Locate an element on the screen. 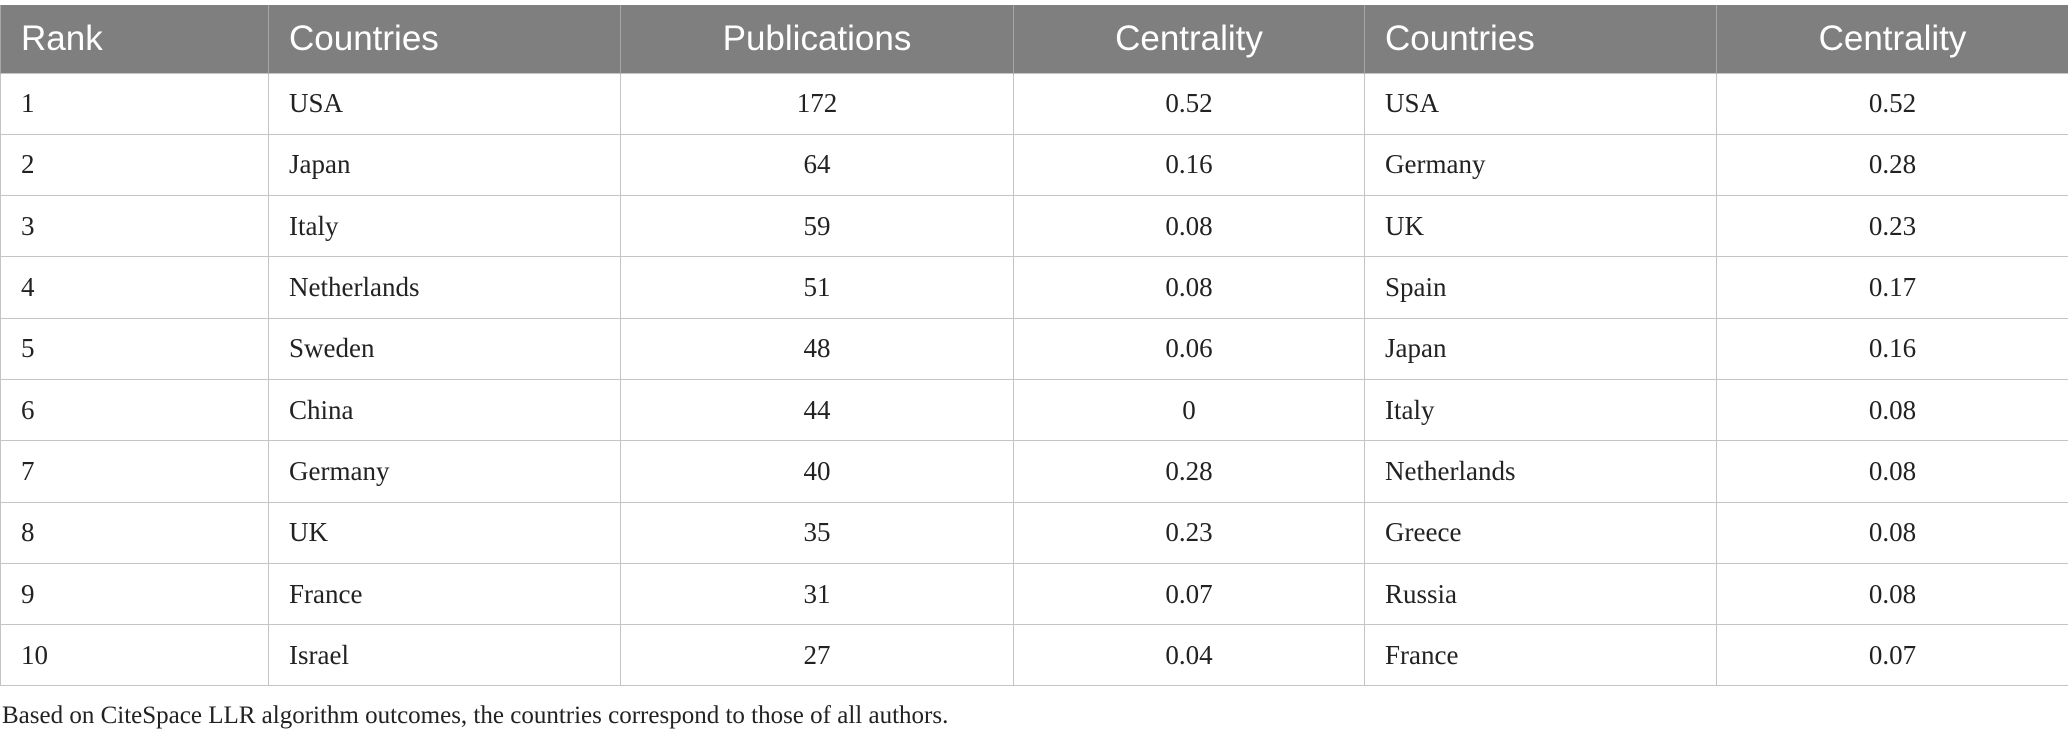 This screenshot has width=2068, height=739. header-rank: Rank is located at coordinates (134, 39).